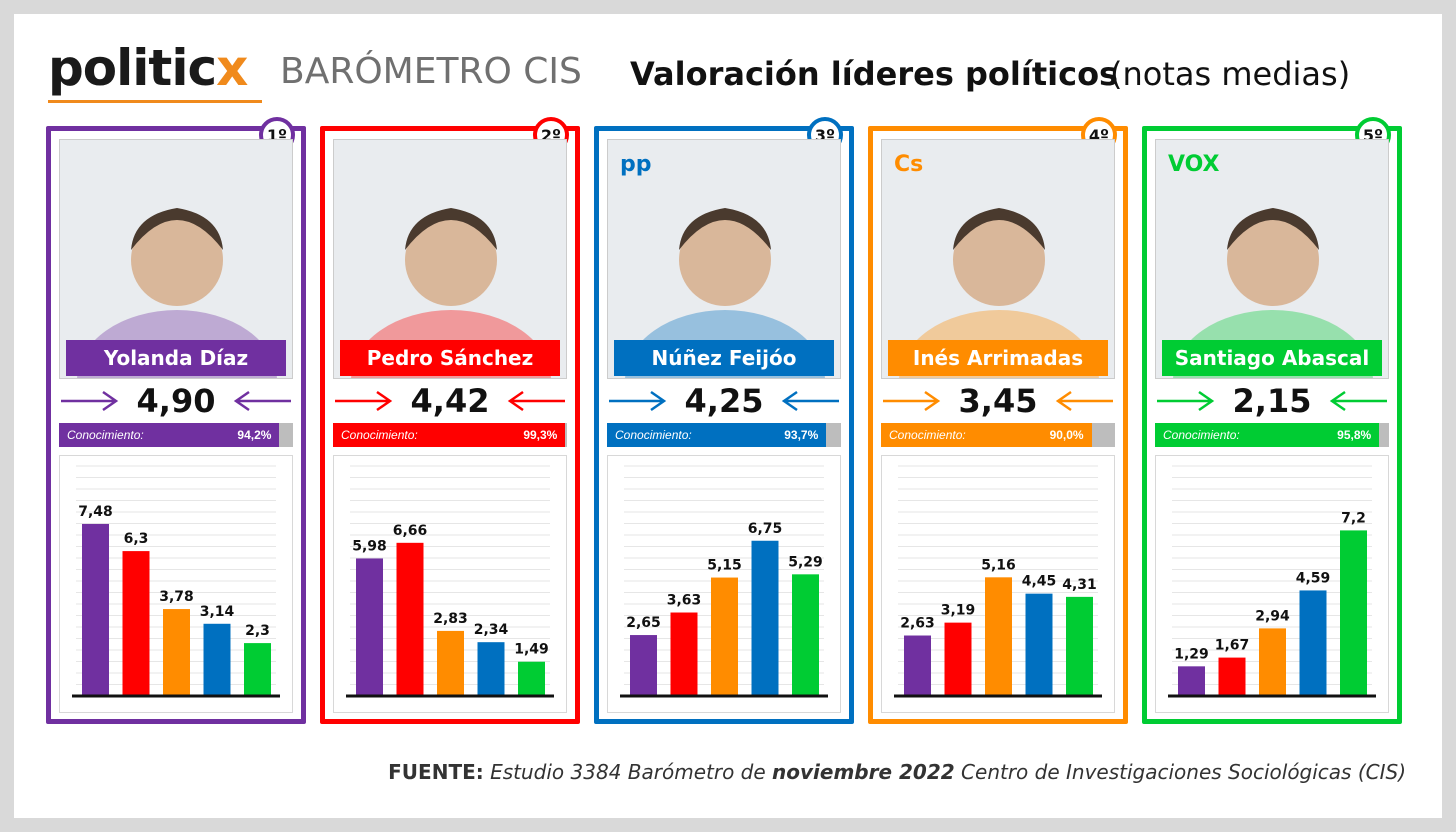  I want to click on knowledge-value: 95,8%, so click(1354, 435).